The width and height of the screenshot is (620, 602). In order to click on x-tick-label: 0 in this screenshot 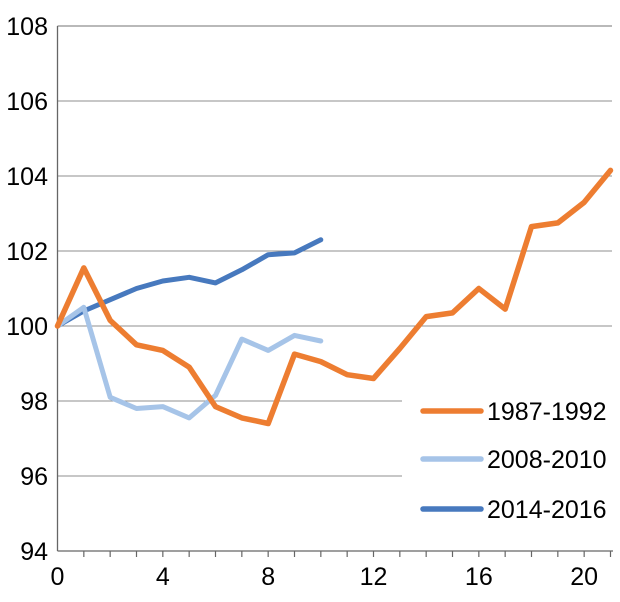, I will do `click(58, 577)`.